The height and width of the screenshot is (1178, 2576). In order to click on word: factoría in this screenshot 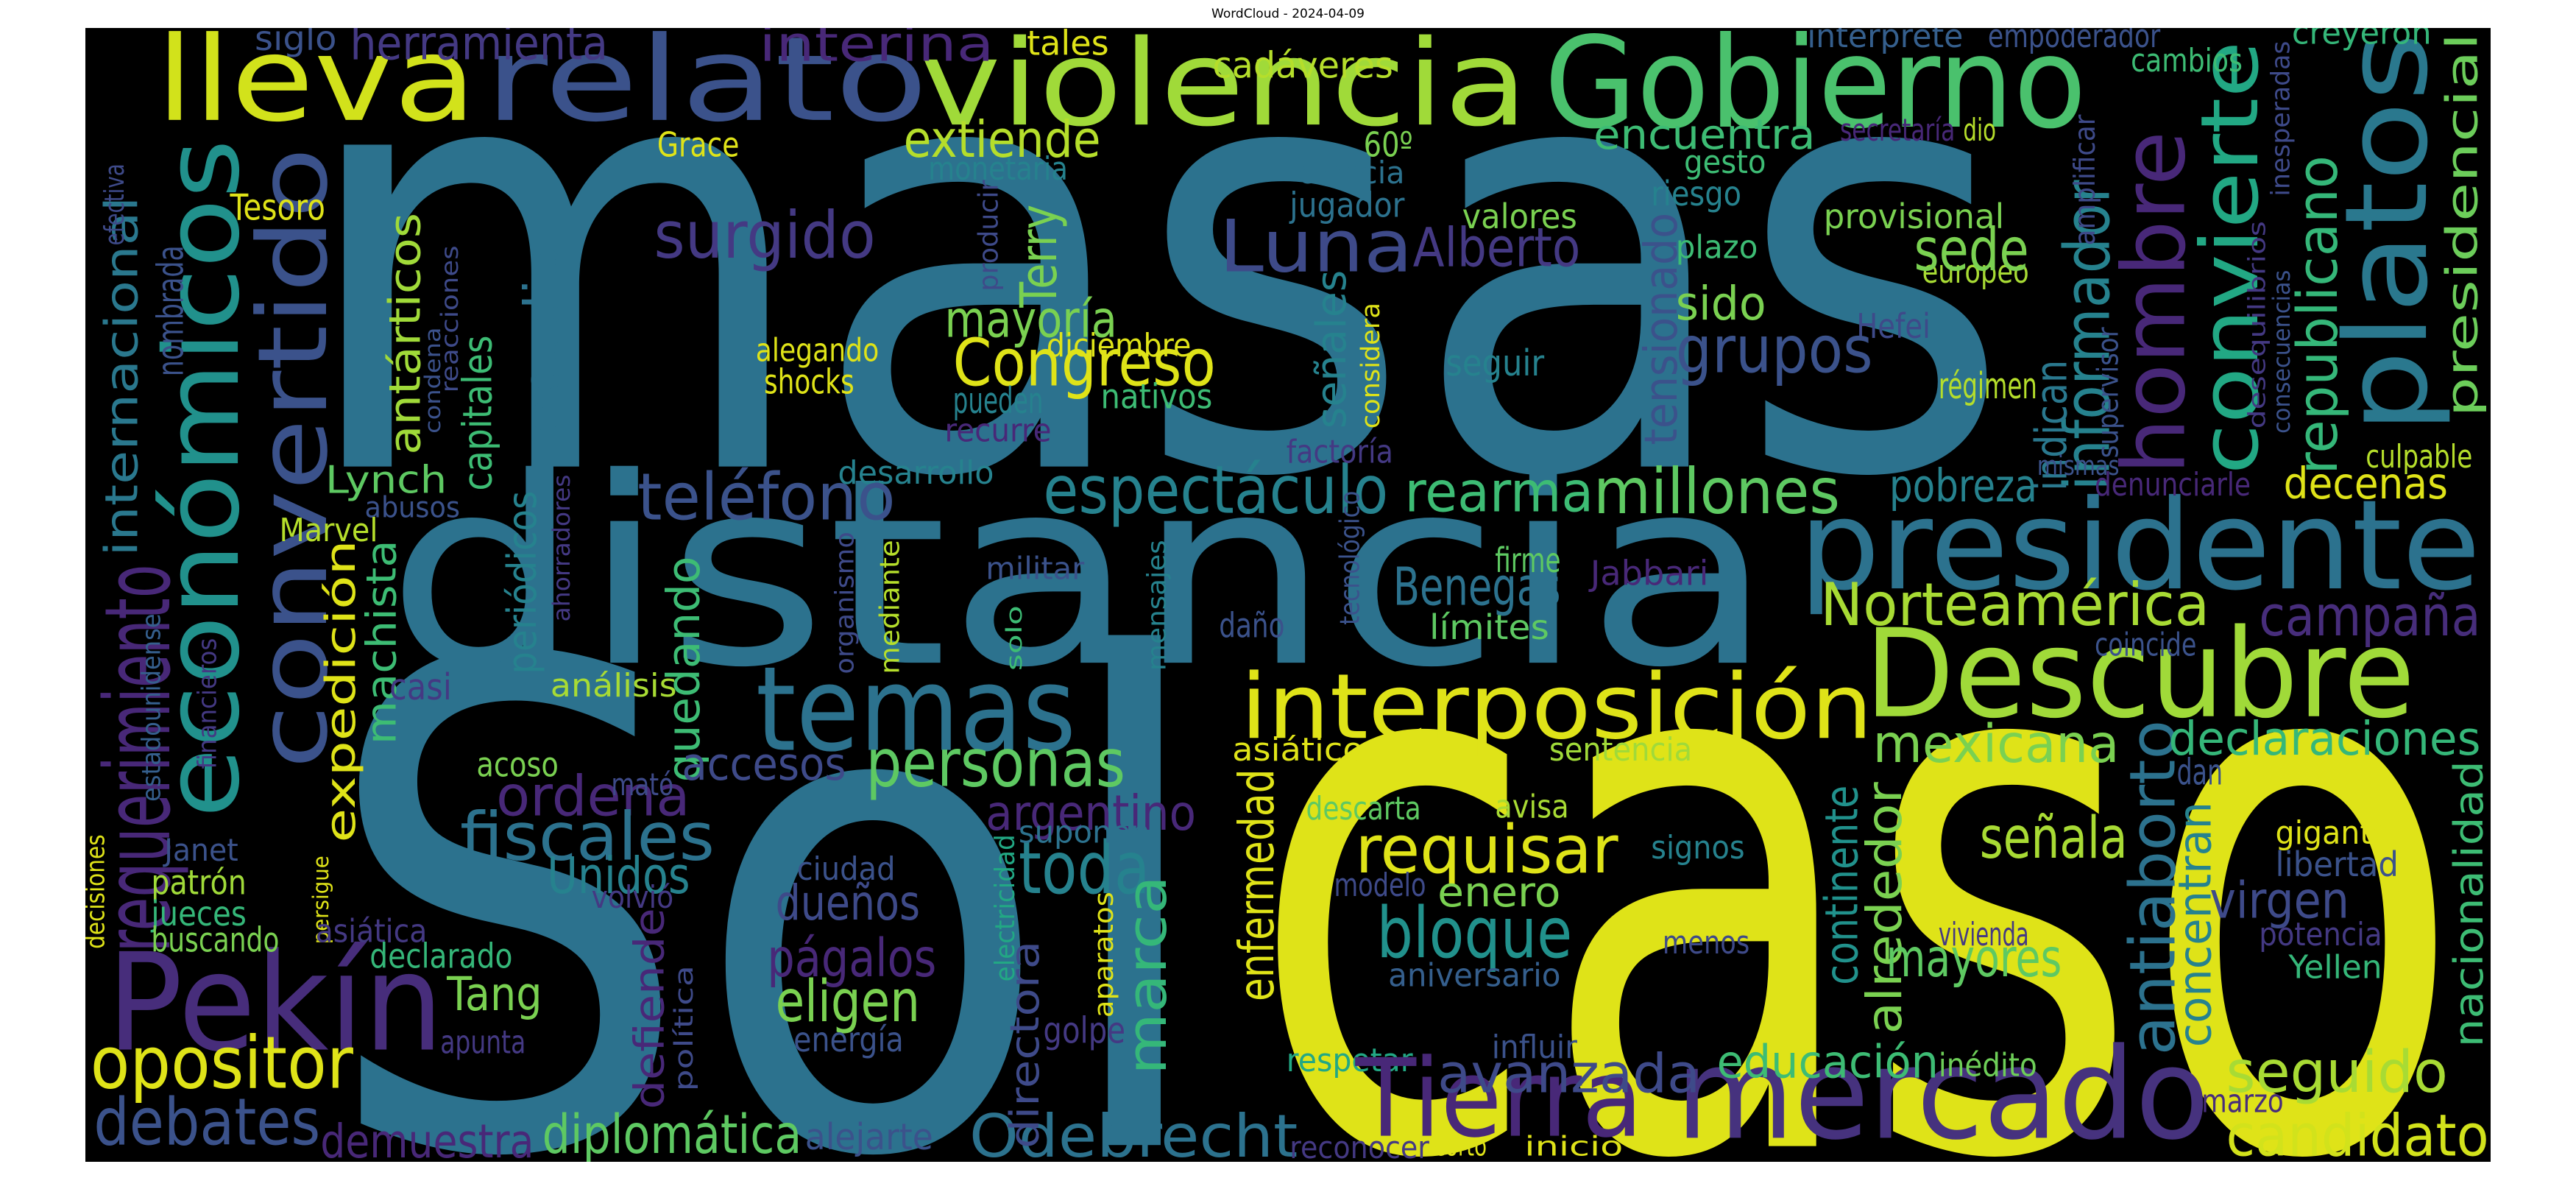, I will do `click(1340, 451)`.